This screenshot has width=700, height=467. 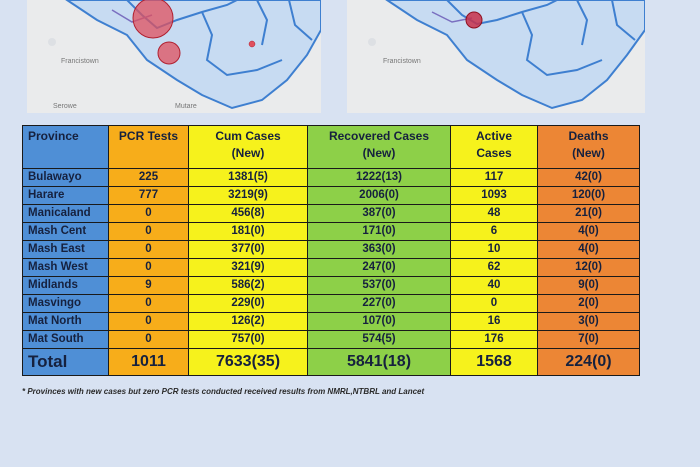 I want to click on cell-cum: 321(9), so click(x=248, y=267).